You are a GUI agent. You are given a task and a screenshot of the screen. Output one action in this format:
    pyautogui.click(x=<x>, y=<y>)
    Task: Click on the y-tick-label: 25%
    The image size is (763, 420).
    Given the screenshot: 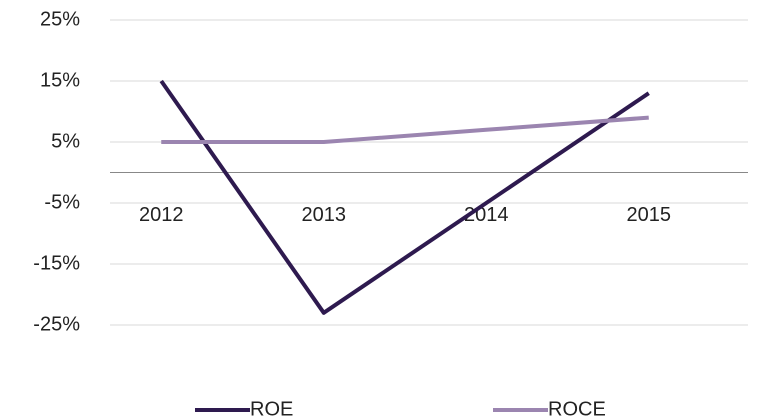 What is the action you would take?
    pyautogui.click(x=60, y=19)
    